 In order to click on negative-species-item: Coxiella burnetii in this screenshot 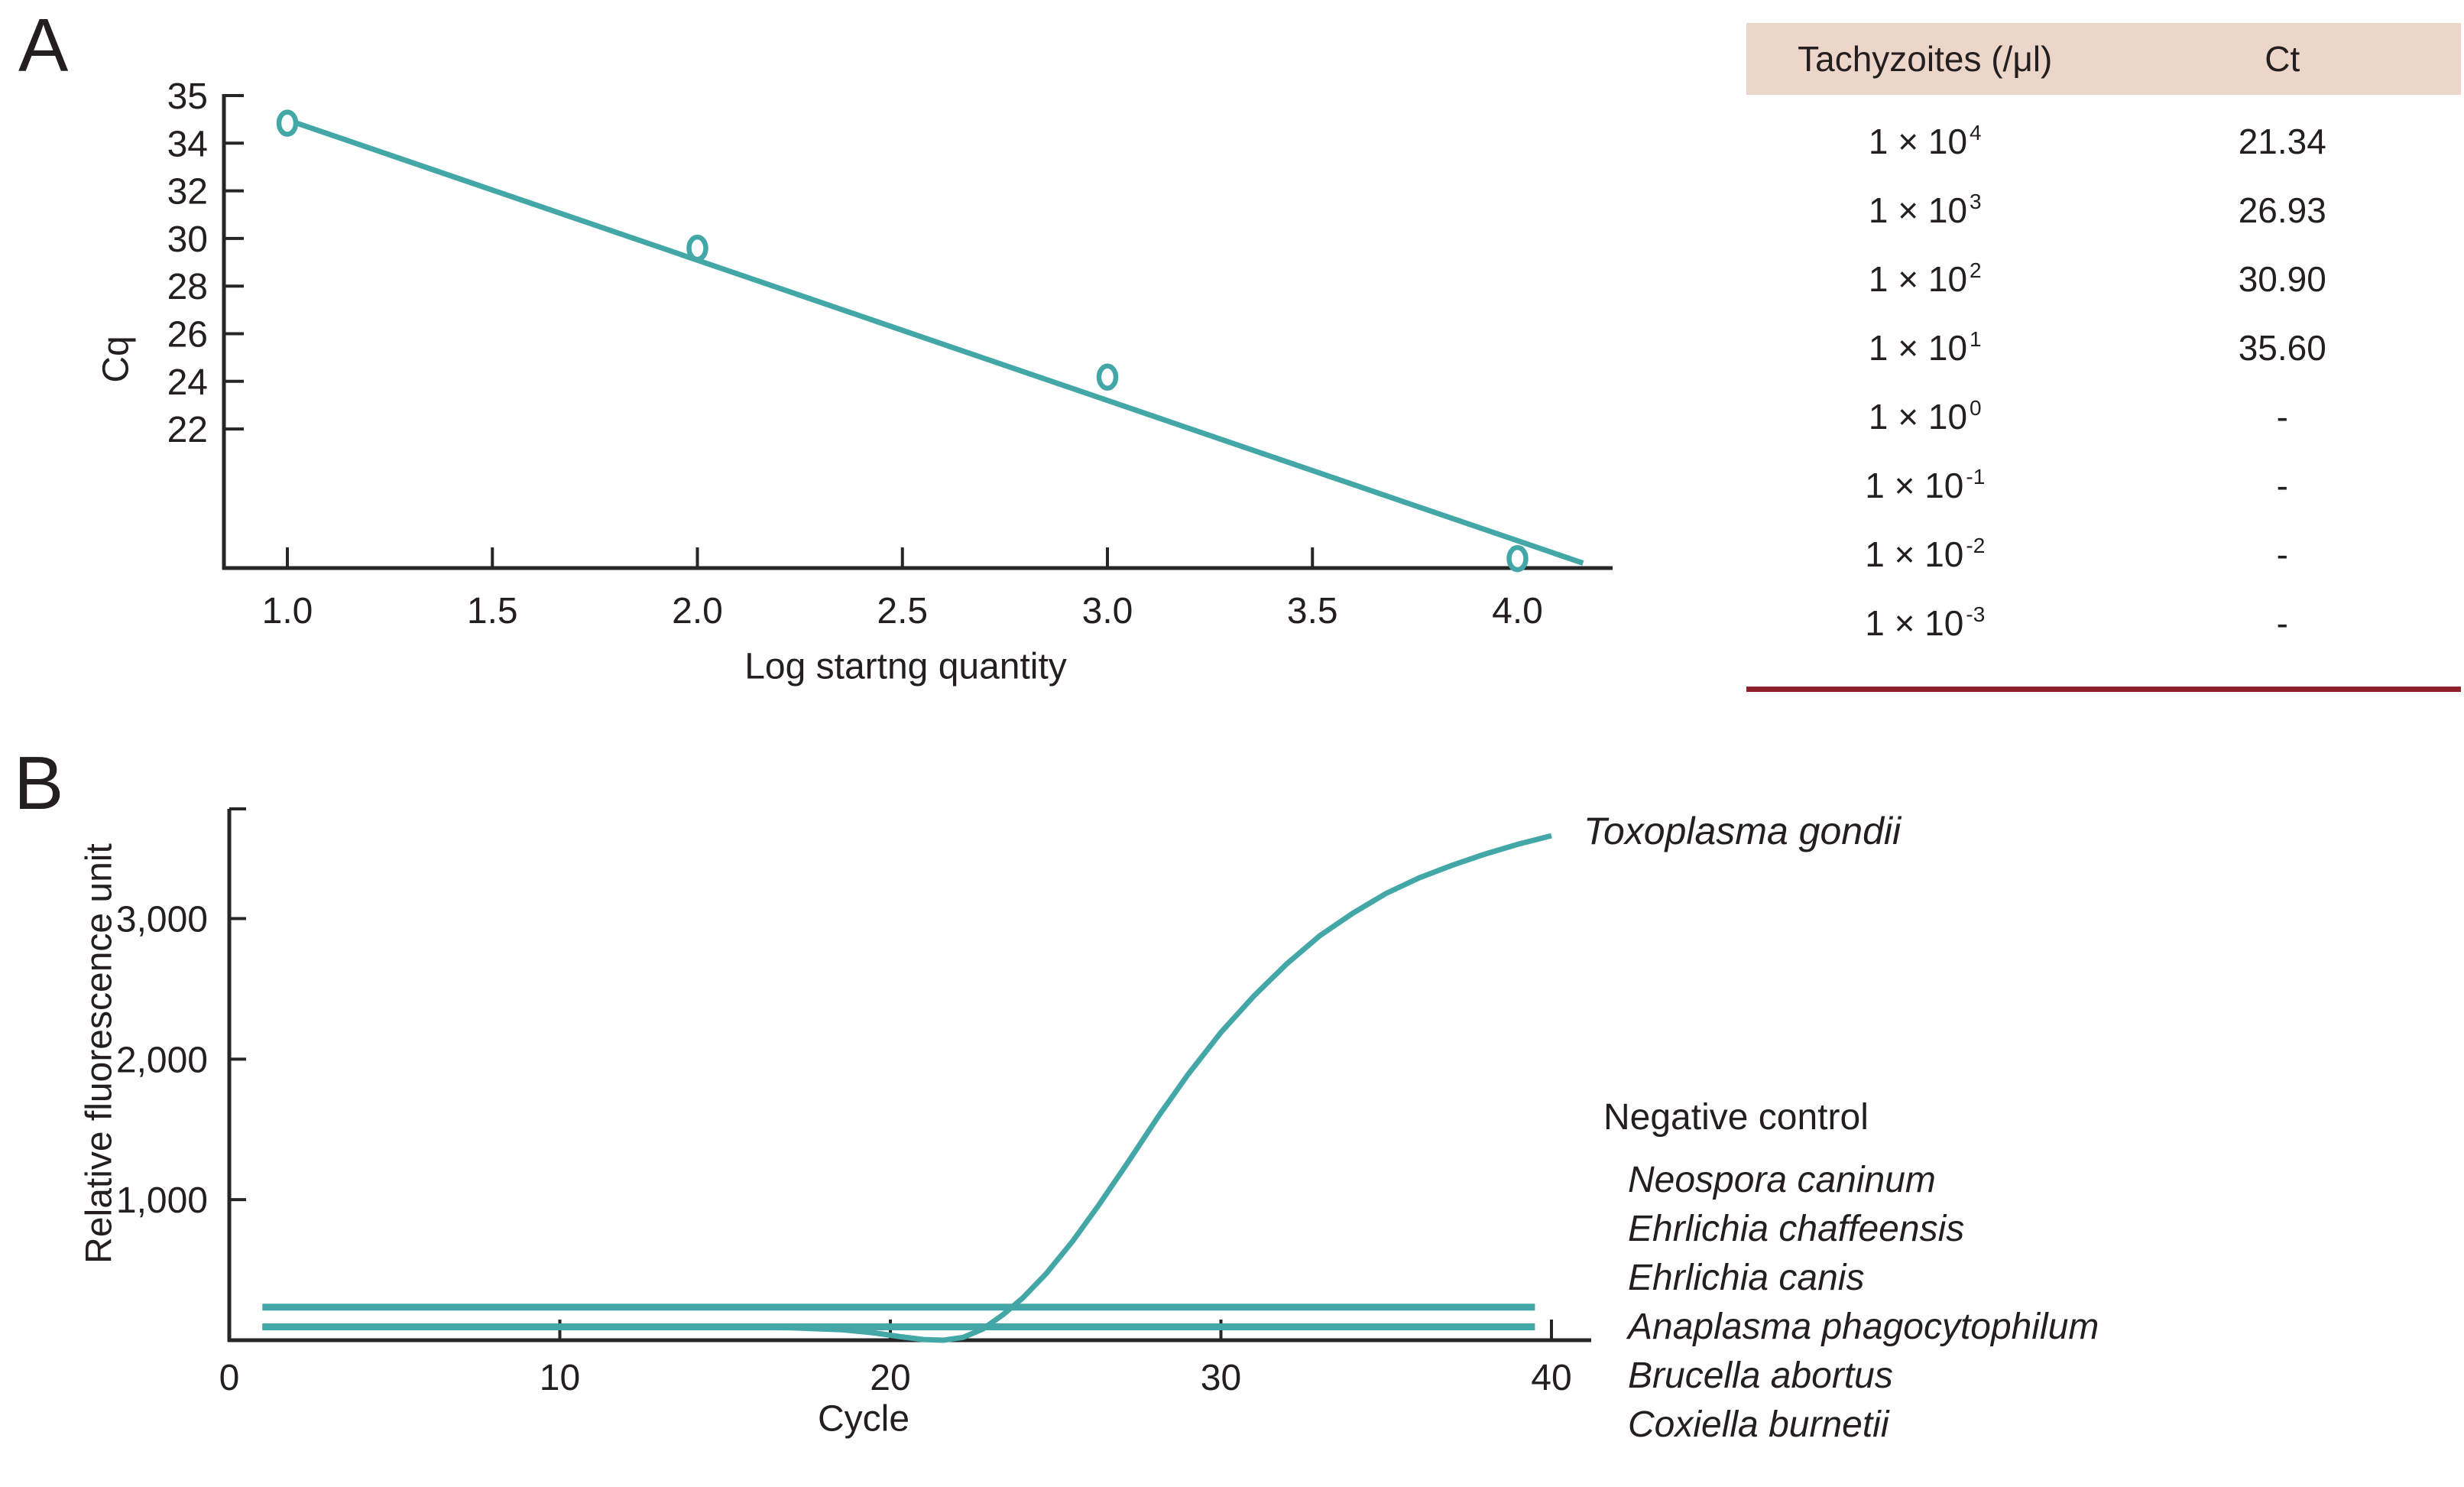, I will do `click(1758, 1424)`.